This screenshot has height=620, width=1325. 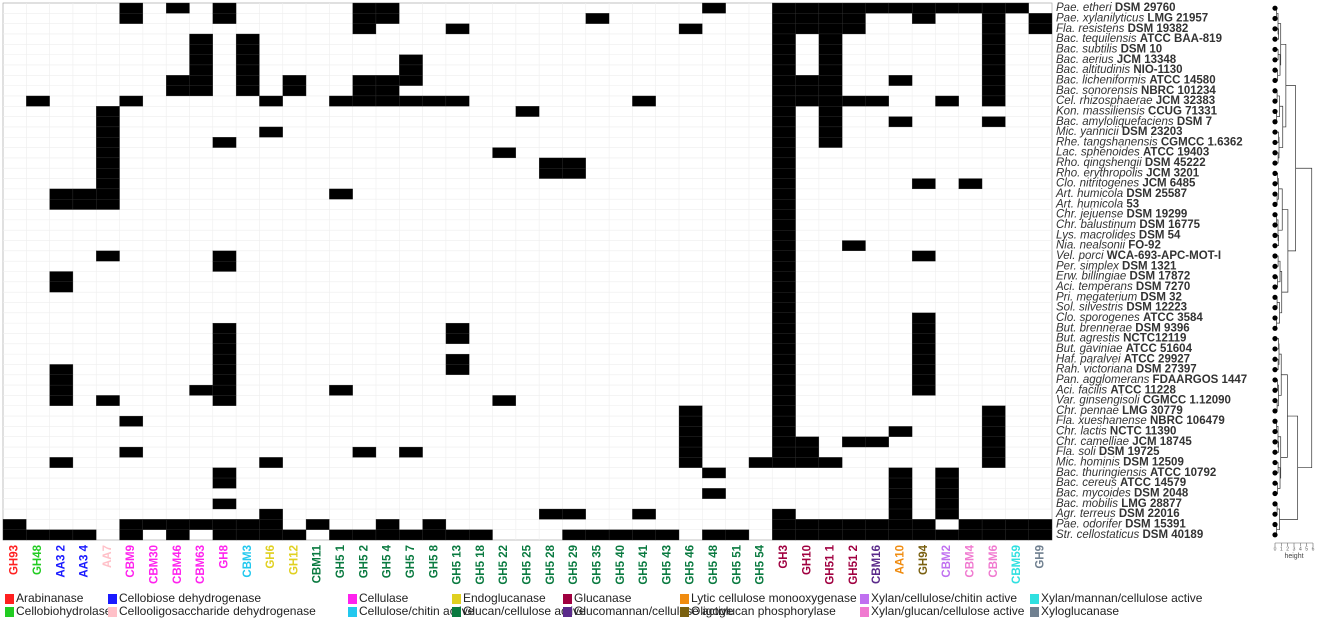 I want to click on species: Fla. resistens, so click(x=1090, y=29).